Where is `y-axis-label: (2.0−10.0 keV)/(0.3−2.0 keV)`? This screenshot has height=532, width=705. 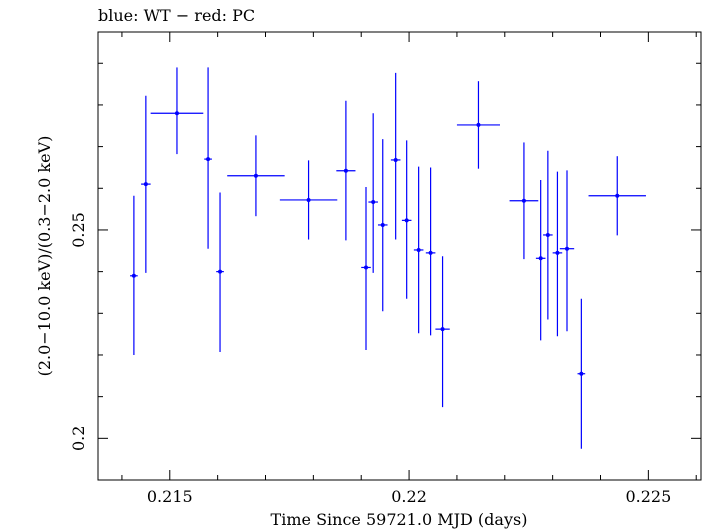
y-axis-label: (2.0−10.0 keV)/(0.3−2.0 keV) is located at coordinates (44, 256).